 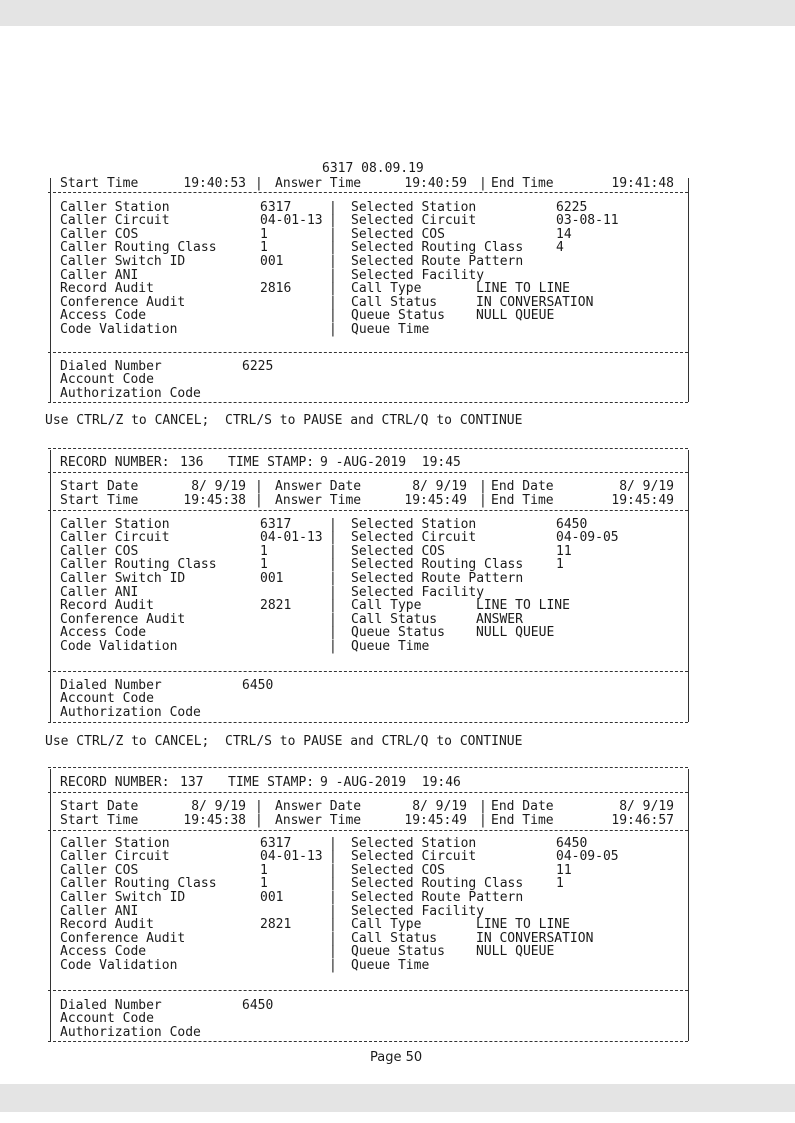 What do you see at coordinates (398, 551) in the screenshot?
I see `selected-field-label: Selected COS` at bounding box center [398, 551].